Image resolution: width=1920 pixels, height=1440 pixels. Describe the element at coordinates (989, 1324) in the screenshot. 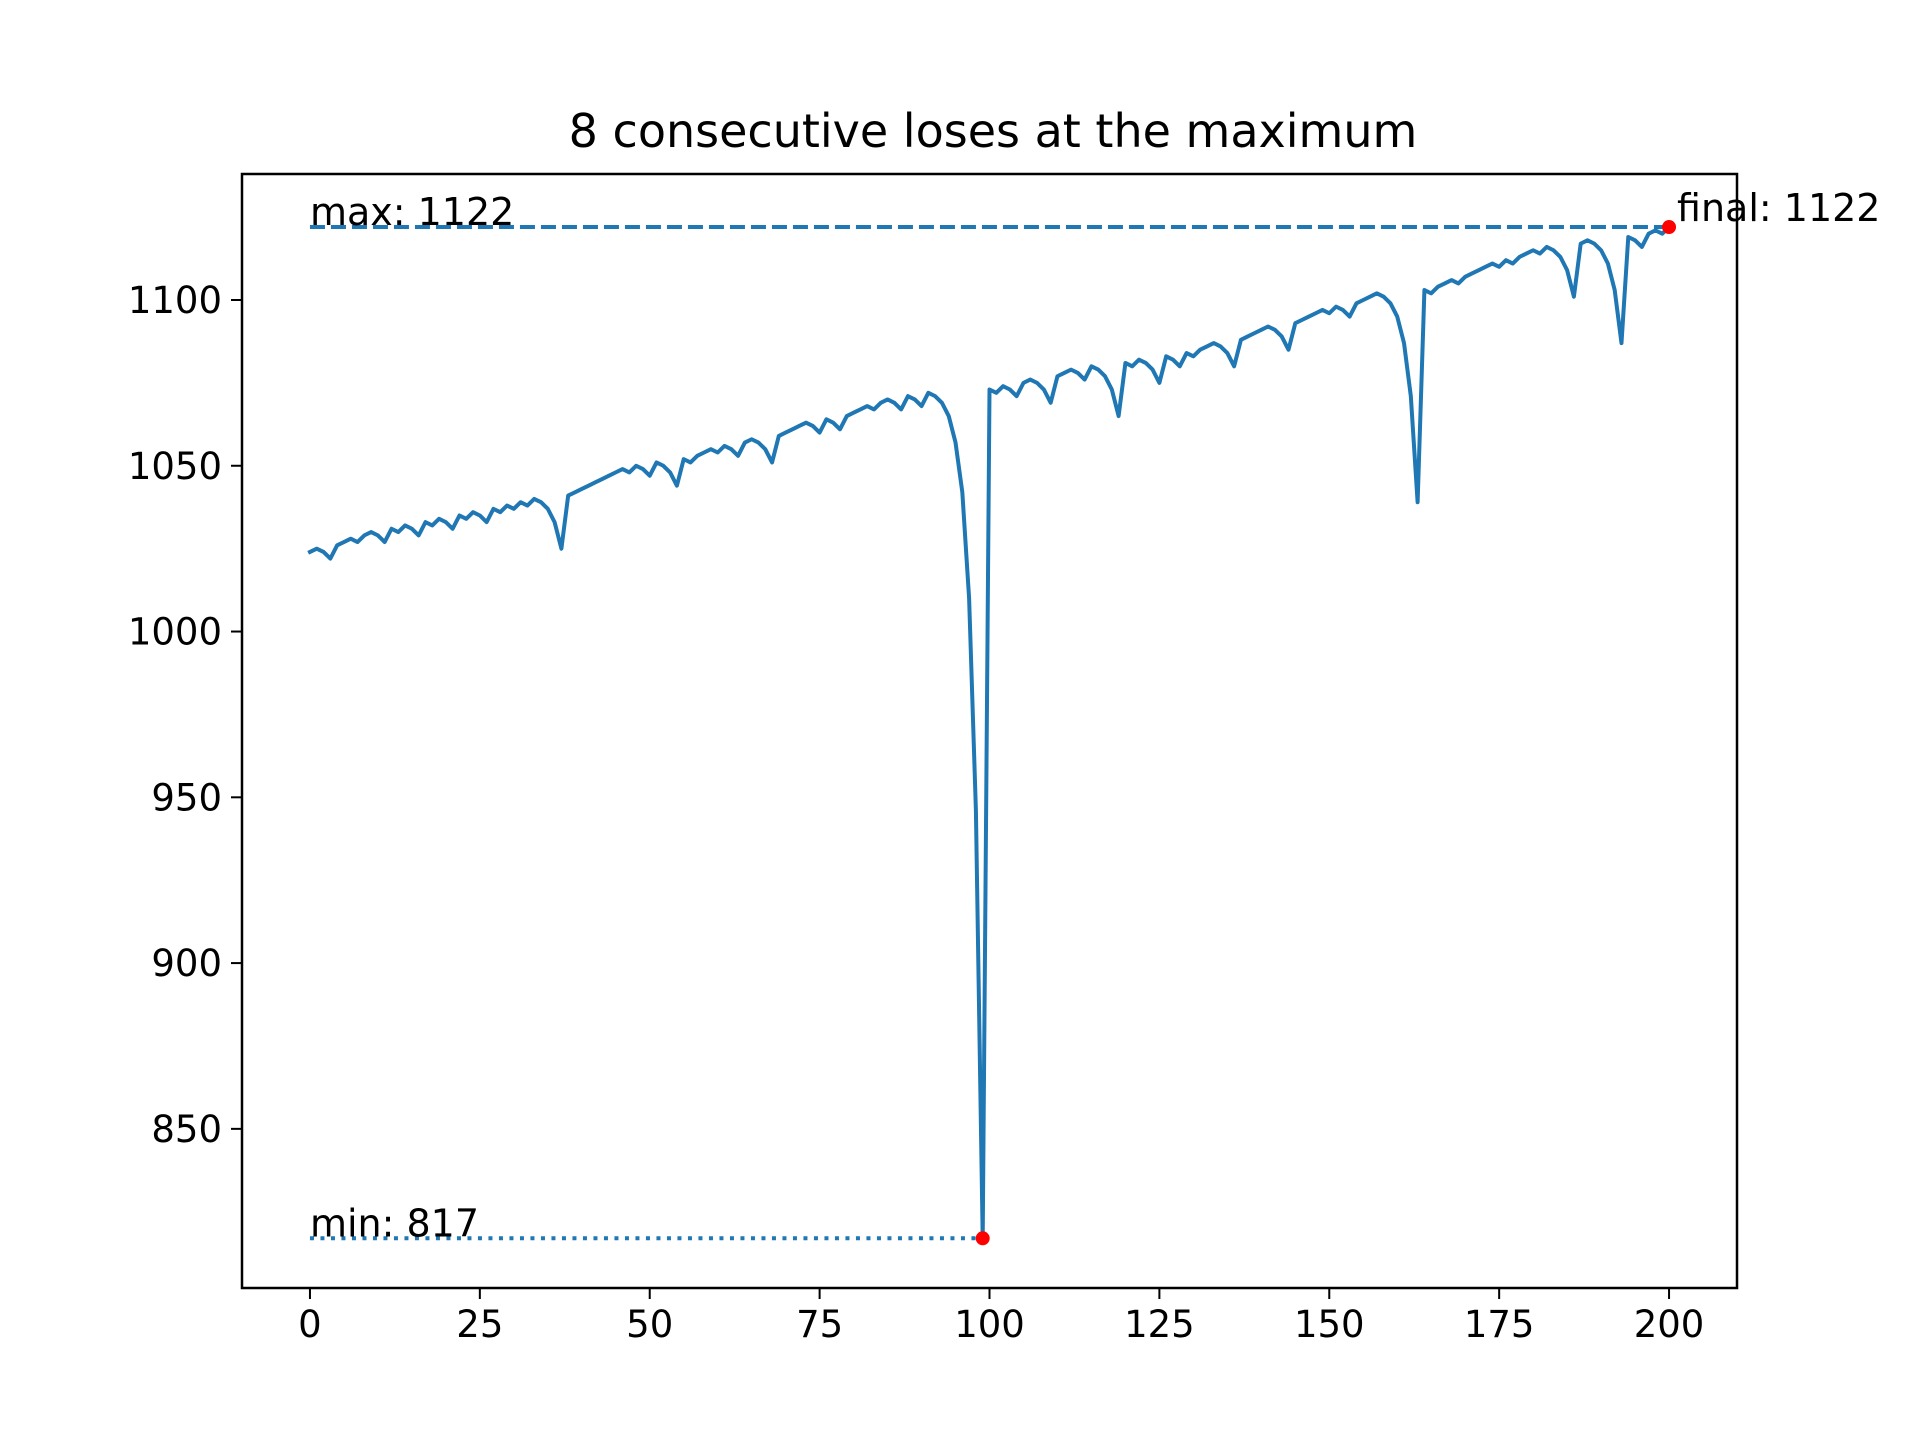

I see `x-tick-label-100: 100` at that location.